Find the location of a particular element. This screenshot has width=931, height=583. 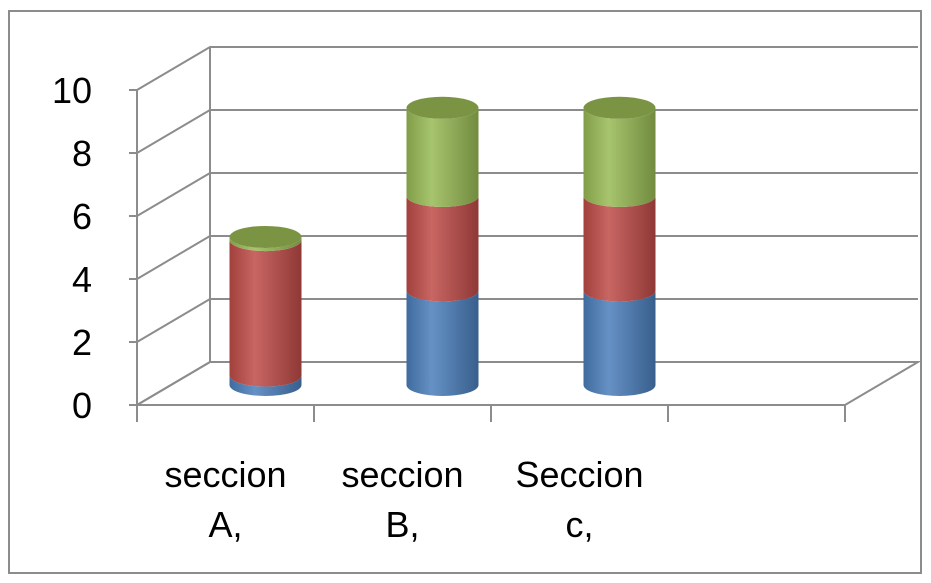

x-tick-label: c, is located at coordinates (579, 524).